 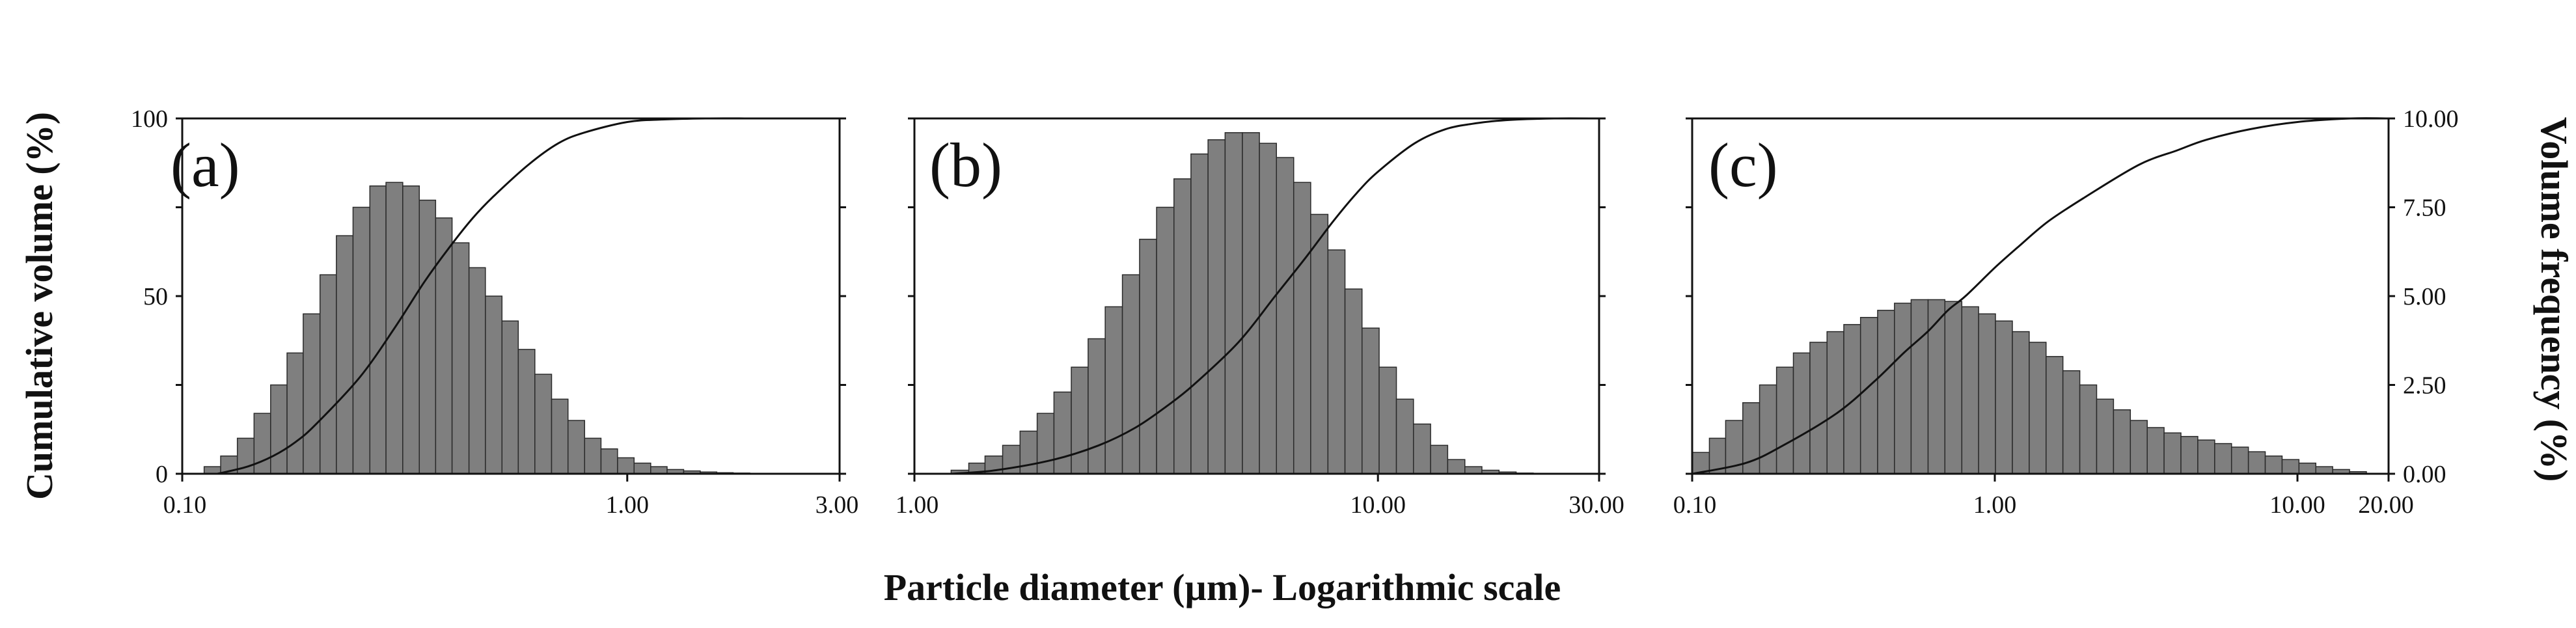 I want to click on x-tick-label: 30.00, so click(x=1596, y=505).